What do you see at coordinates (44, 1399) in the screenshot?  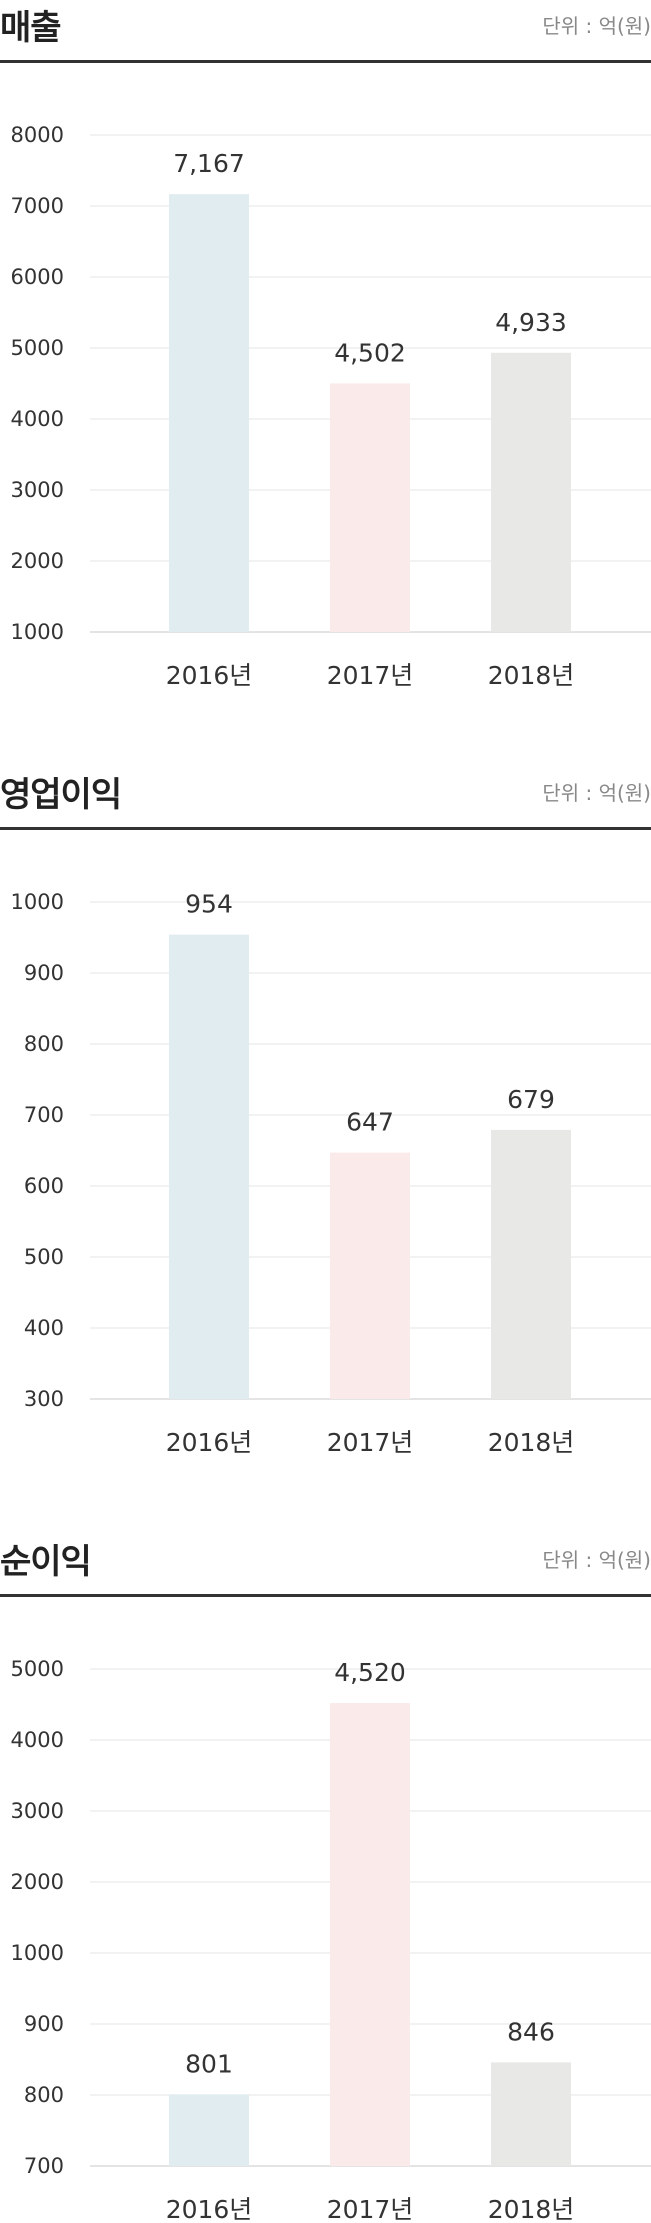 I see `y-tick-label: 300` at bounding box center [44, 1399].